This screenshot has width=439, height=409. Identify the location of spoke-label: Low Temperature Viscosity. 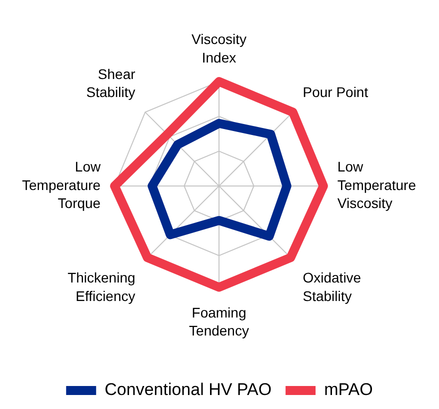
(376, 185).